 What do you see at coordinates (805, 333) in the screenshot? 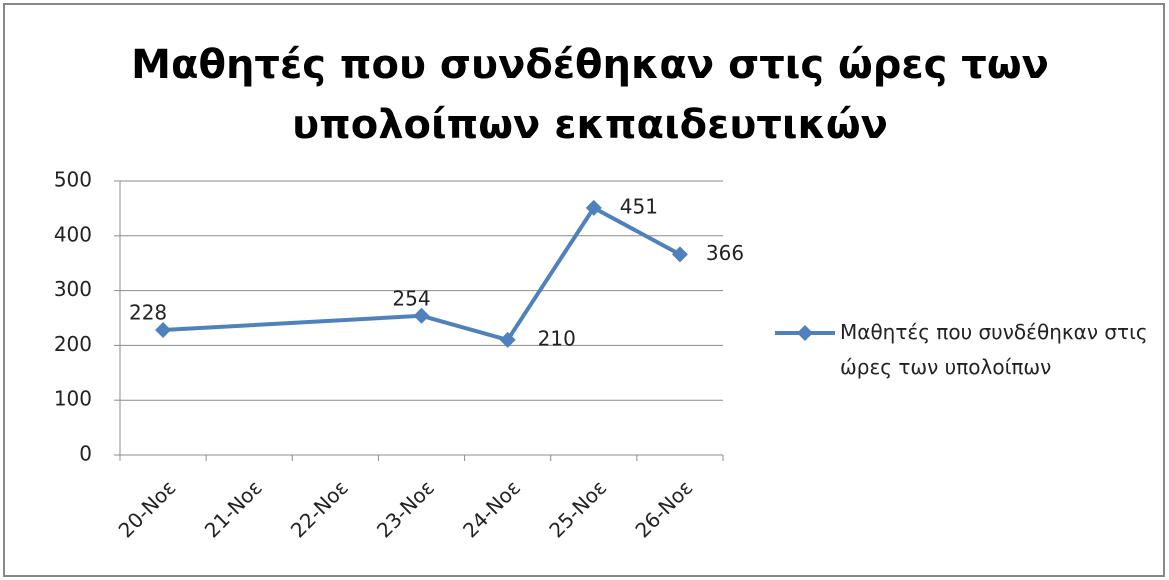
I see `legend-marker` at bounding box center [805, 333].